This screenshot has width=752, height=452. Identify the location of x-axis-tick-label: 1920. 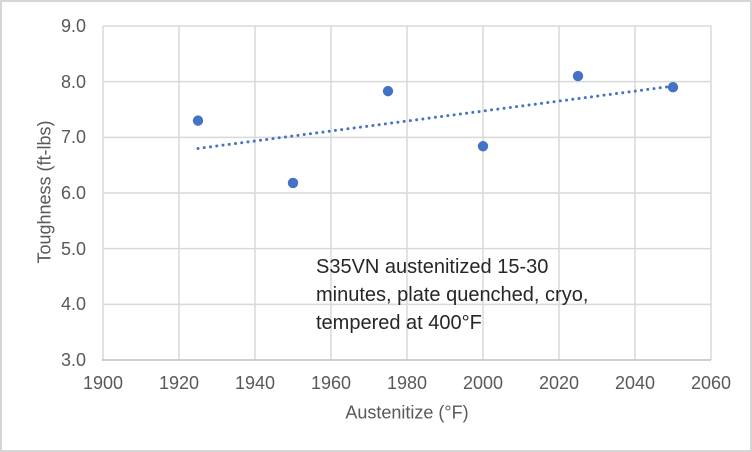
(179, 383).